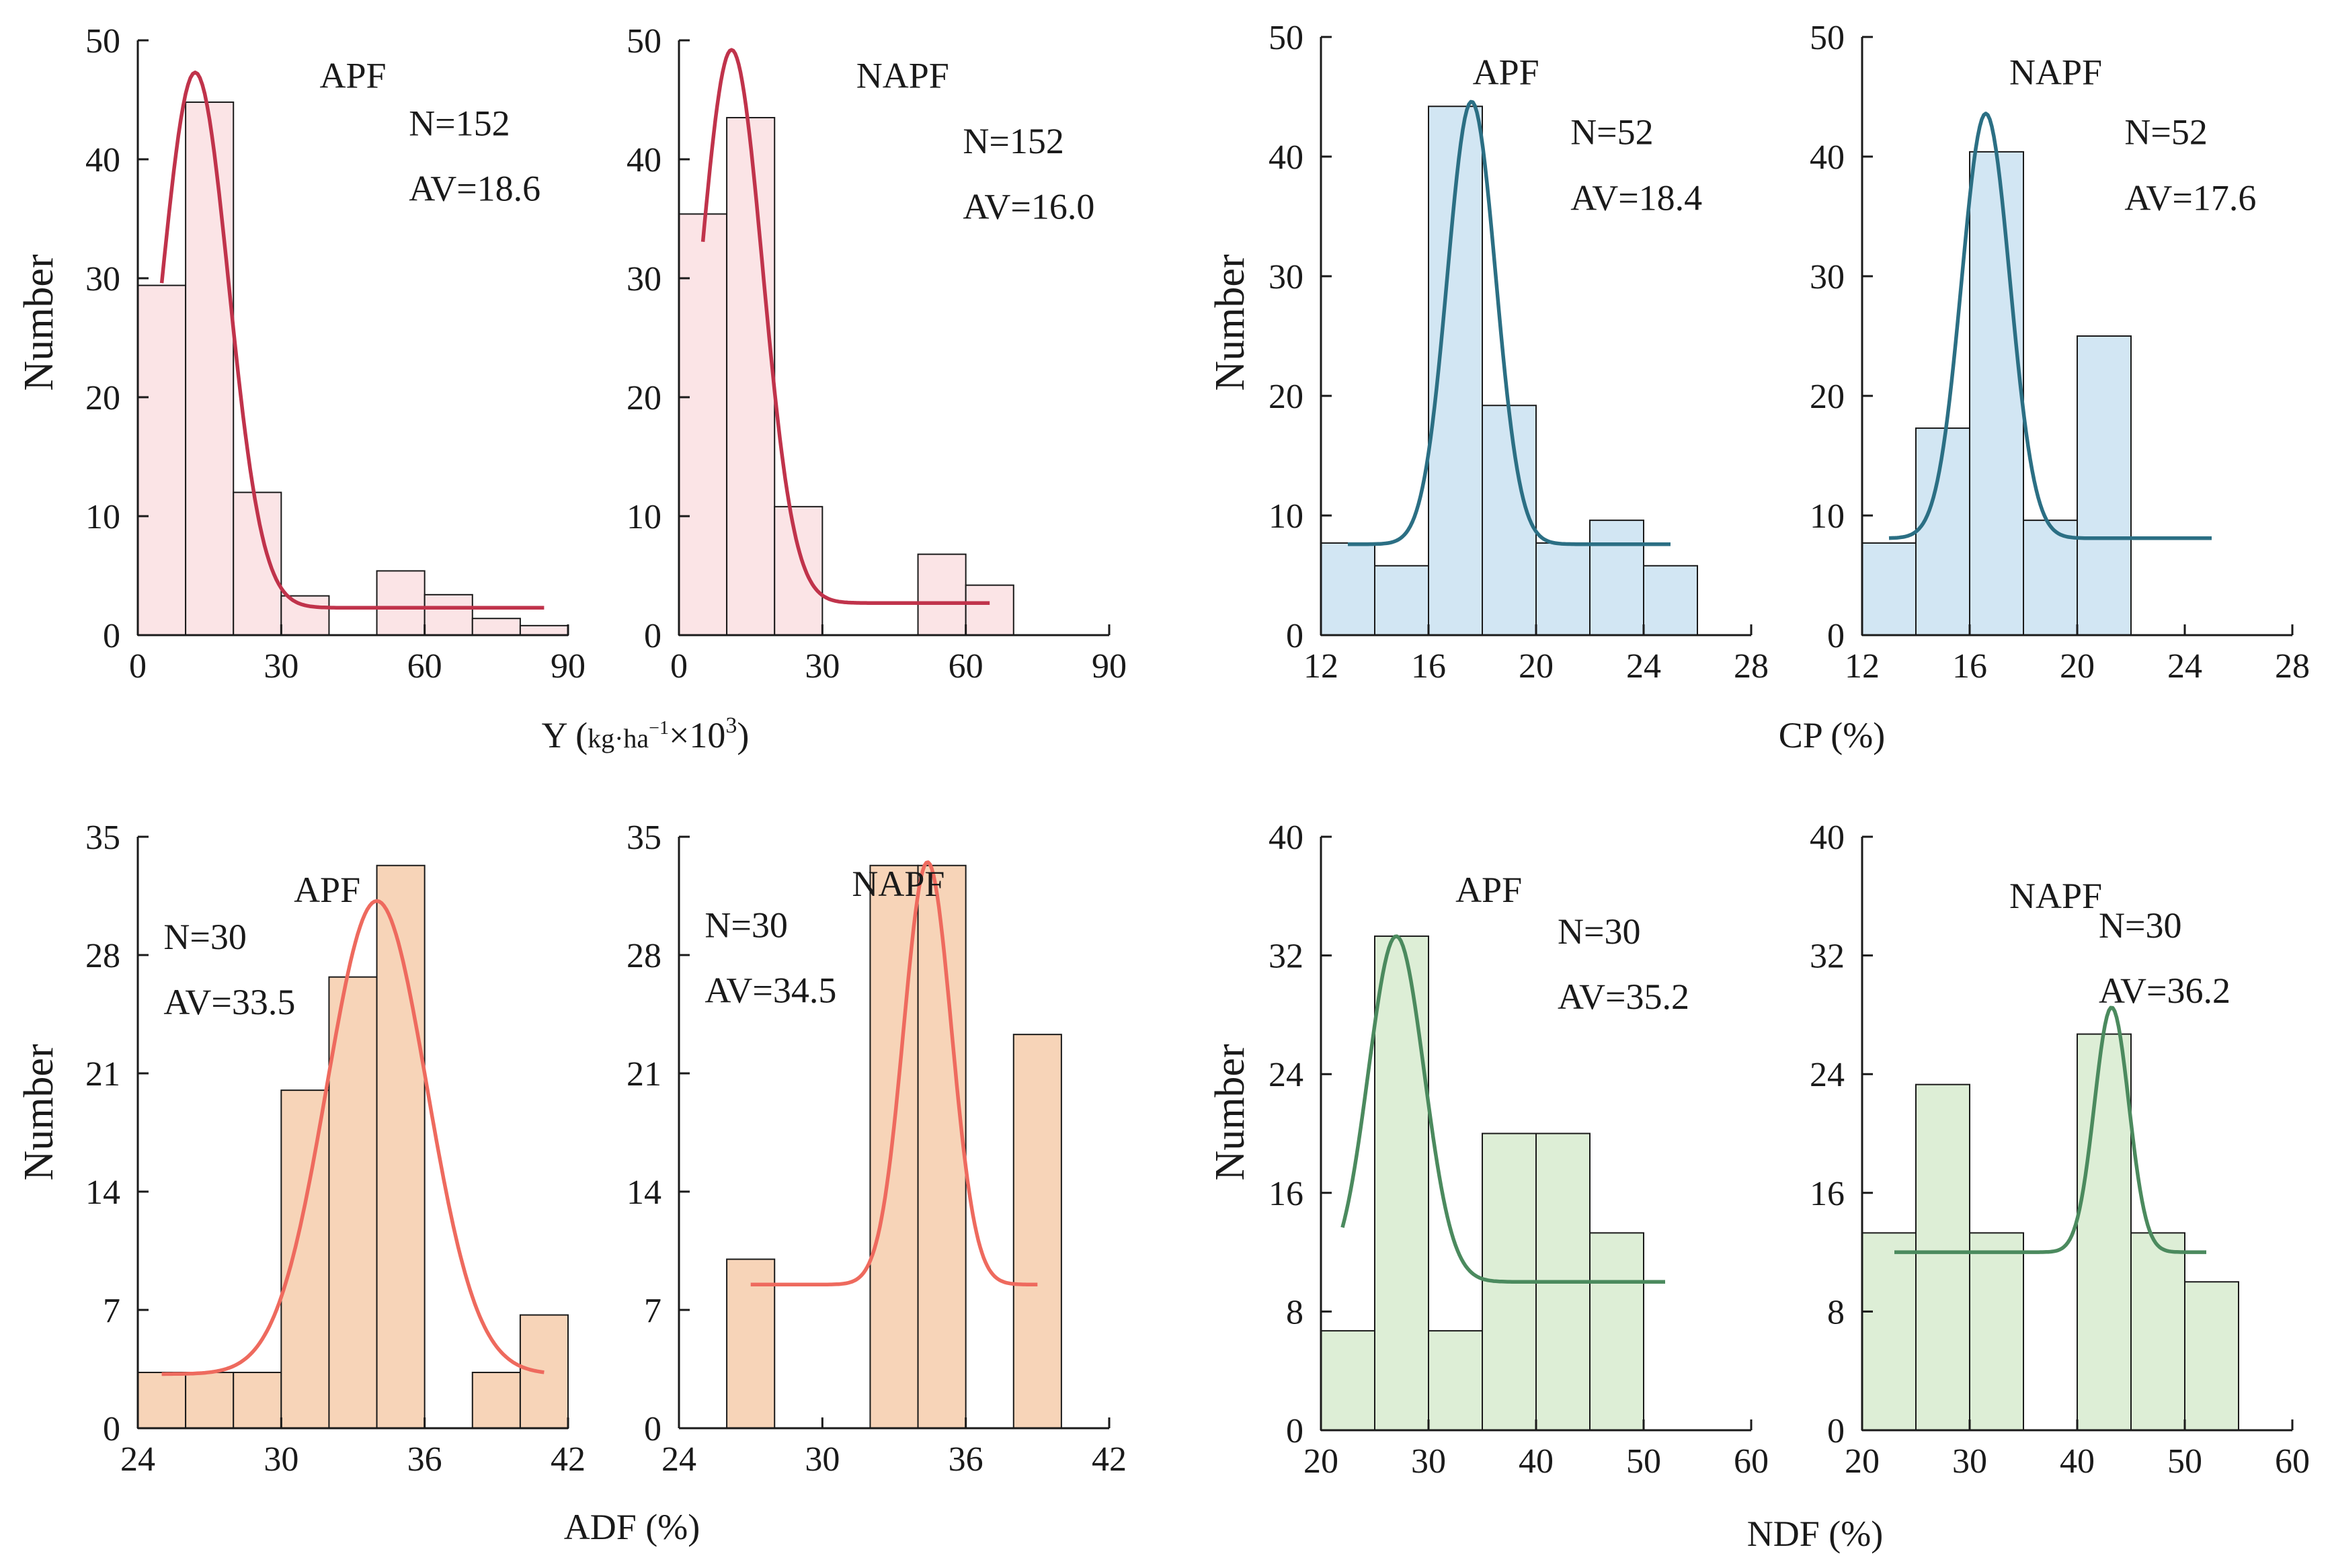  Describe the element at coordinates (1230, 1112) in the screenshot. I see `row2-right-ylabel: Number` at that location.